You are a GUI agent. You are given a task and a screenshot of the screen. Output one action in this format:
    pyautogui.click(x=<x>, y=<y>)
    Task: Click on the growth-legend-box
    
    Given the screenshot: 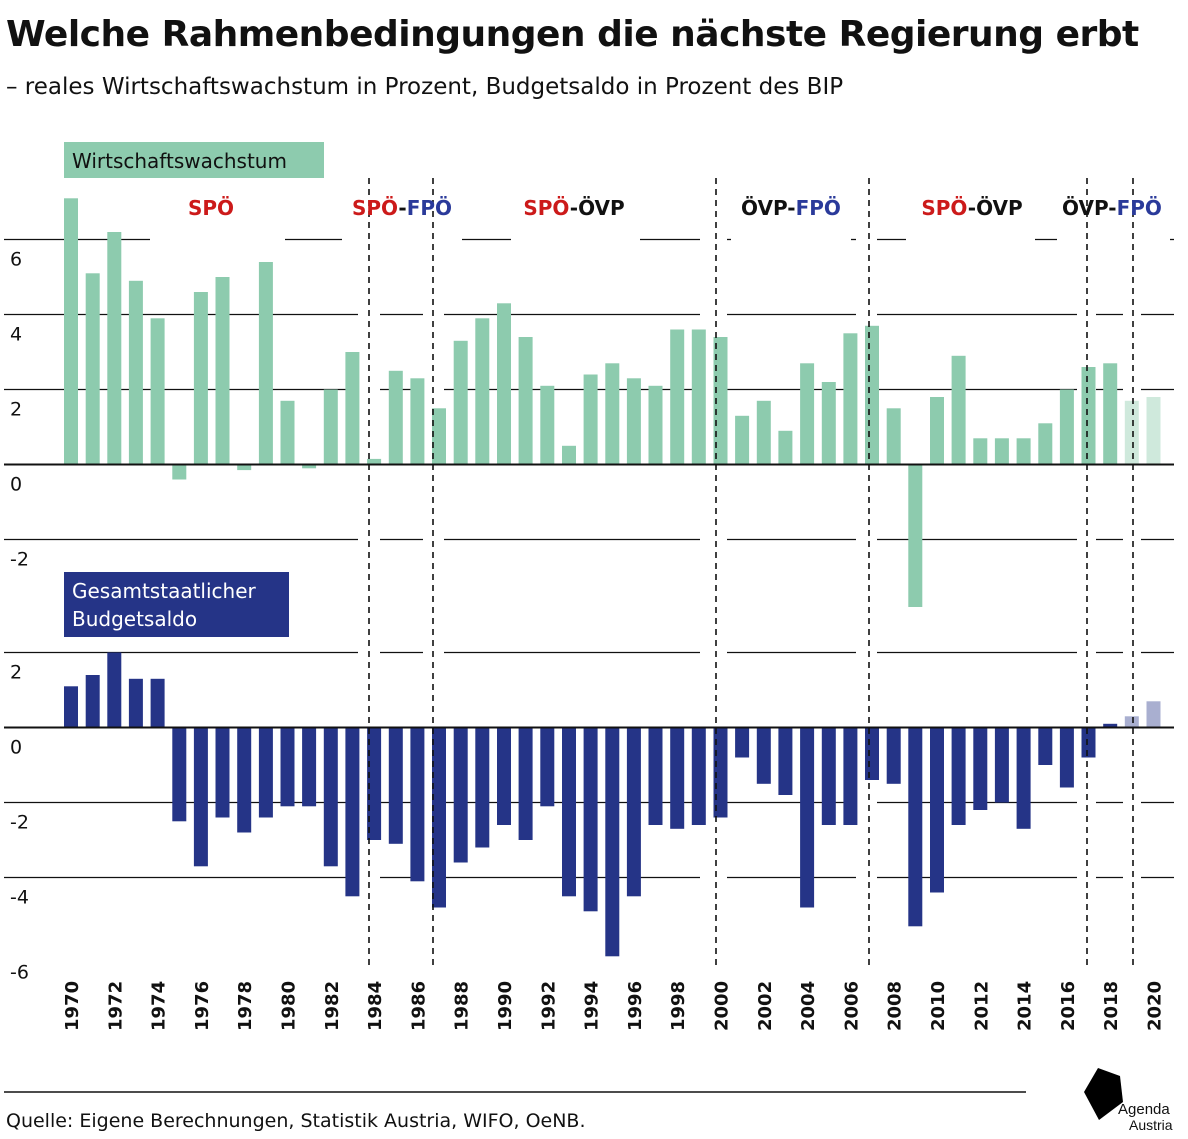 What is the action you would take?
    pyautogui.click(x=194, y=160)
    